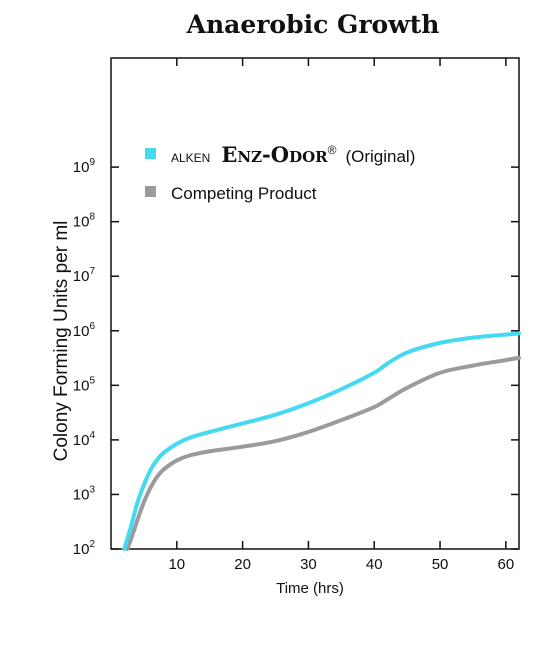  I want to click on legend-brand-dash: -, so click(266, 154).